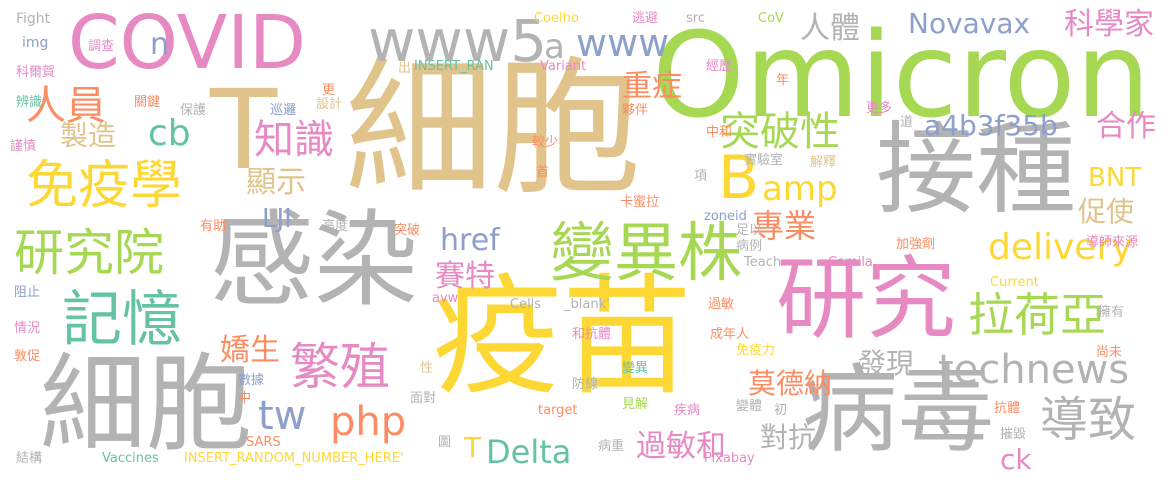 The height and width of the screenshot is (482, 1175). I want to click on cloud-word: 實驗室, so click(764, 160).